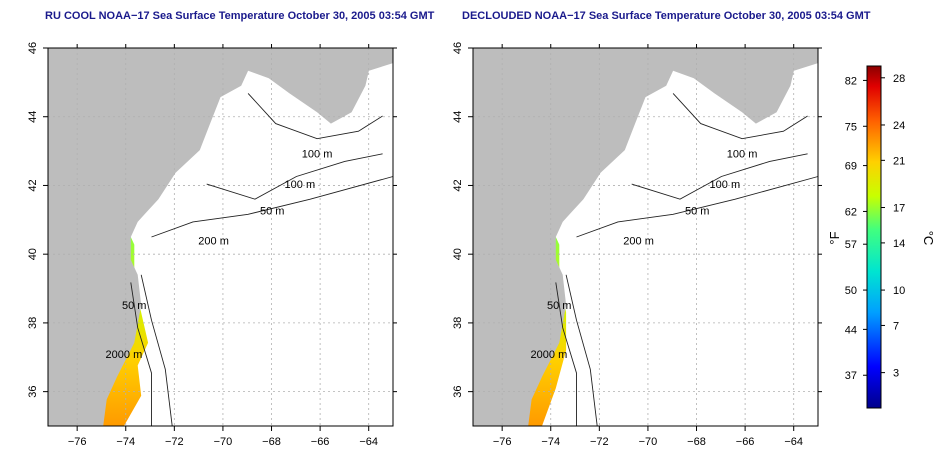  Describe the element at coordinates (896, 326) in the screenshot. I see `colorbar-c-label: 7` at that location.